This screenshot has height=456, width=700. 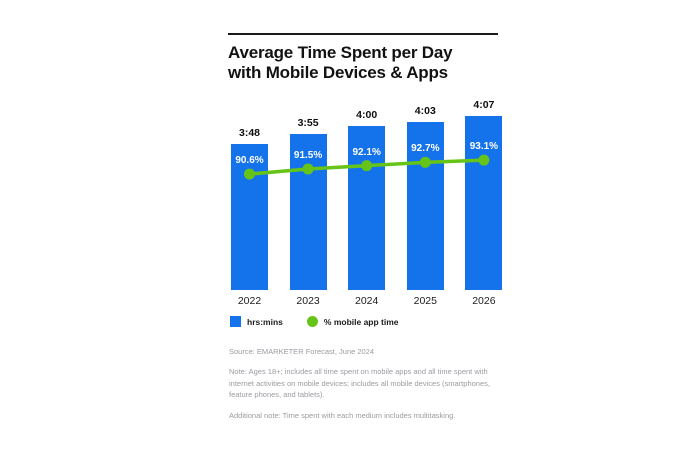 What do you see at coordinates (484, 203) in the screenshot?
I see `bar-2026` at bounding box center [484, 203].